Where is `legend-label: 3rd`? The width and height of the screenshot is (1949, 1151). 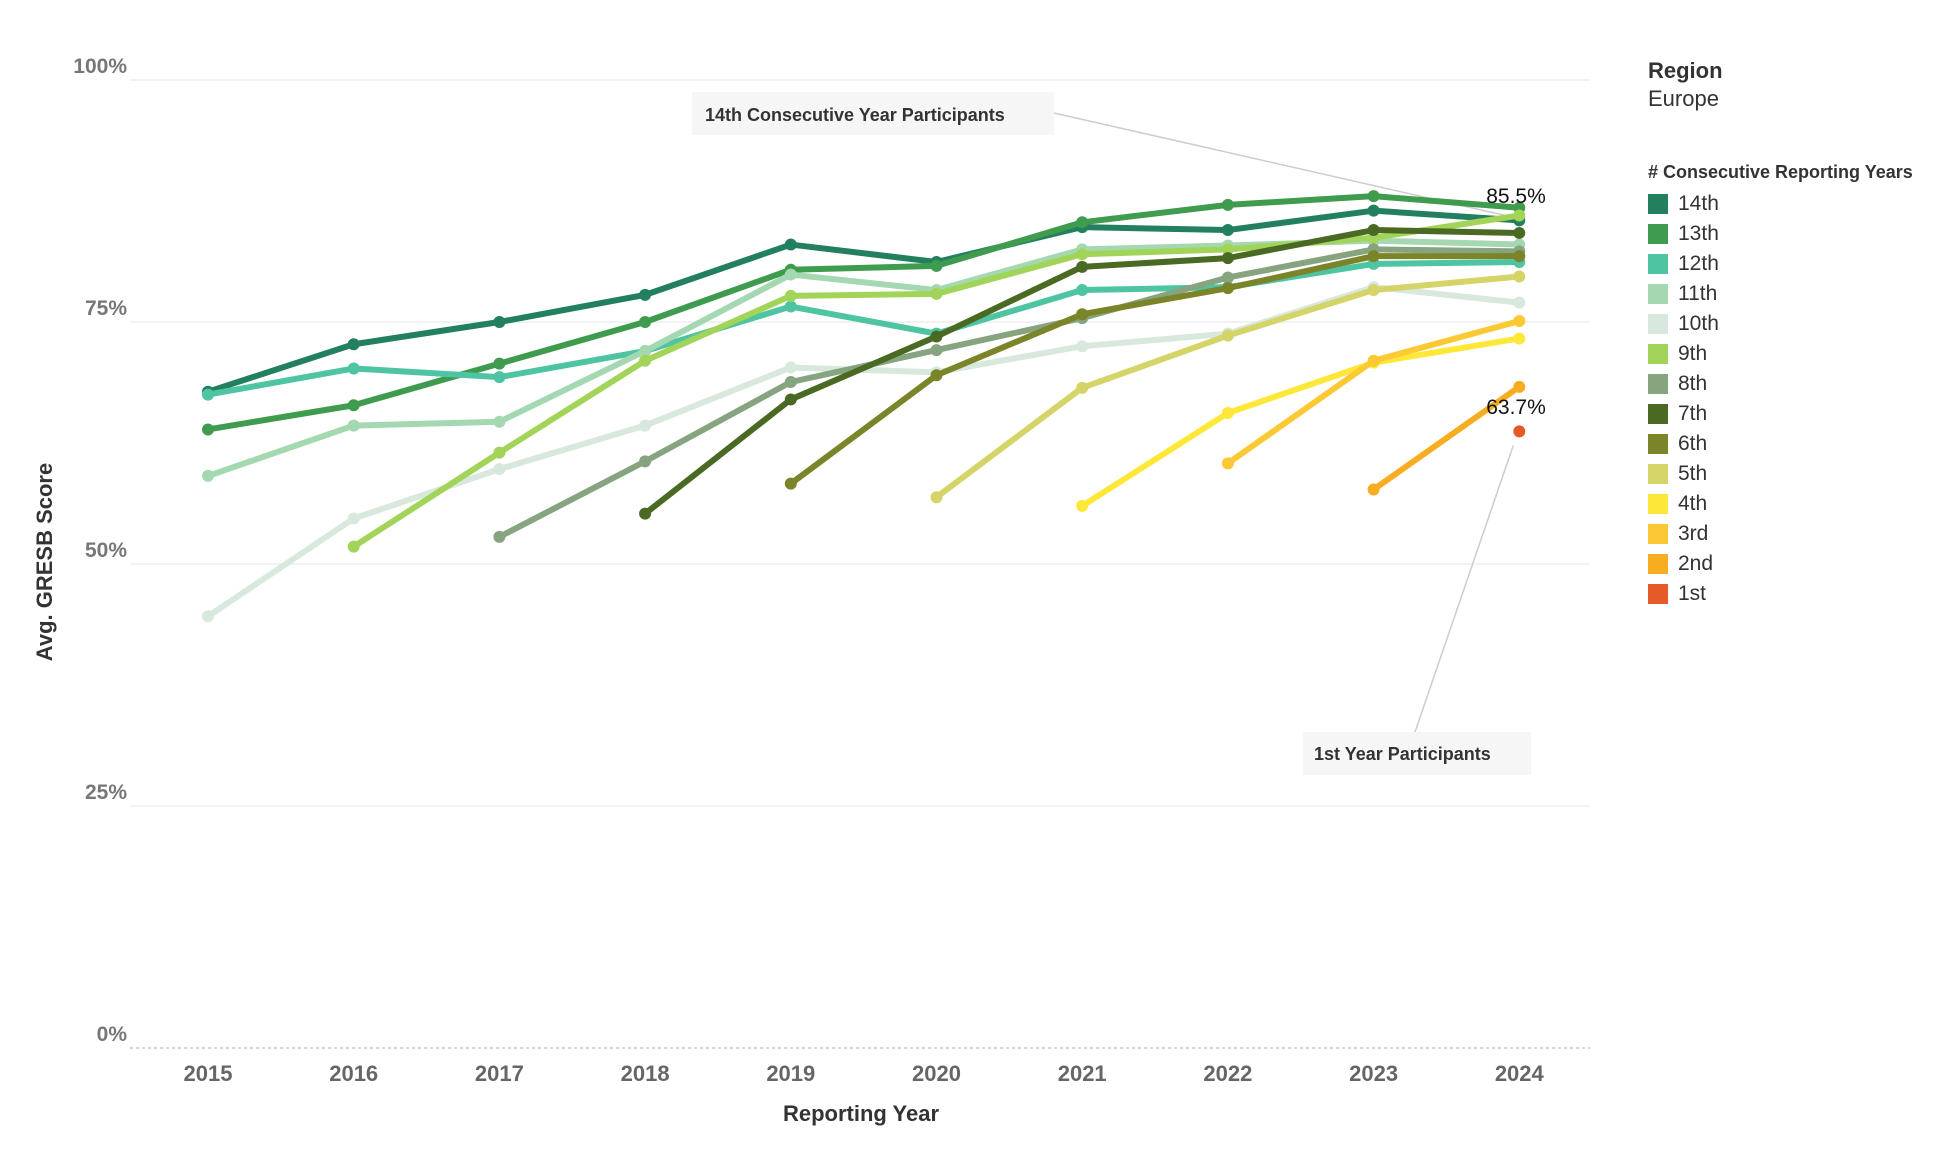 legend-label: 3rd is located at coordinates (1693, 533).